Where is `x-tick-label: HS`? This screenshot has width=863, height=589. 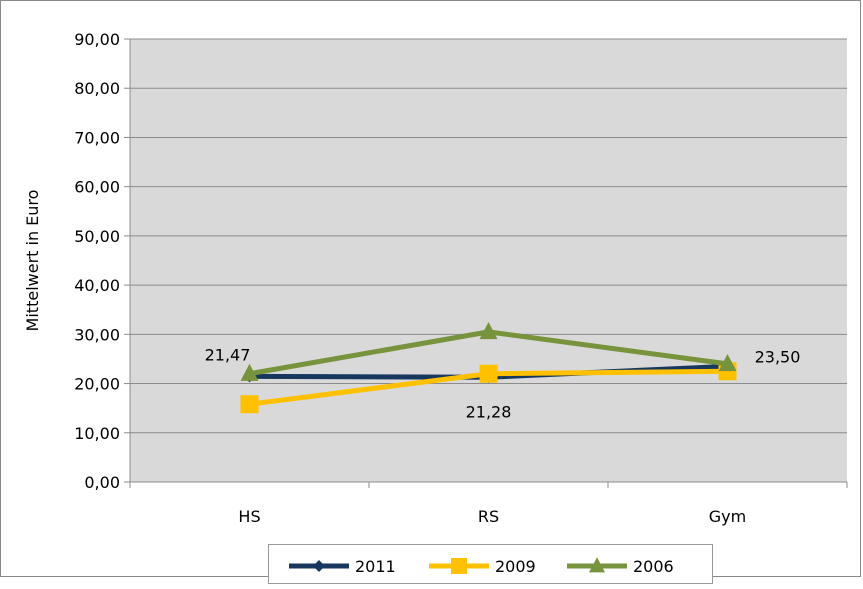
x-tick-label: HS is located at coordinates (249, 516).